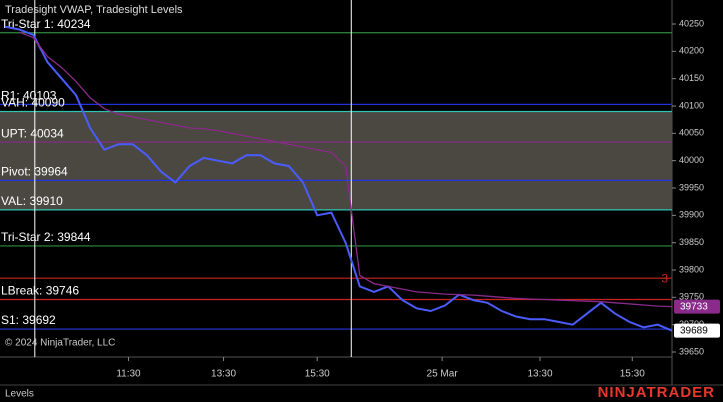 The width and height of the screenshot is (723, 402). Describe the element at coordinates (691, 242) in the screenshot. I see `y-tick-label: 39850` at that location.